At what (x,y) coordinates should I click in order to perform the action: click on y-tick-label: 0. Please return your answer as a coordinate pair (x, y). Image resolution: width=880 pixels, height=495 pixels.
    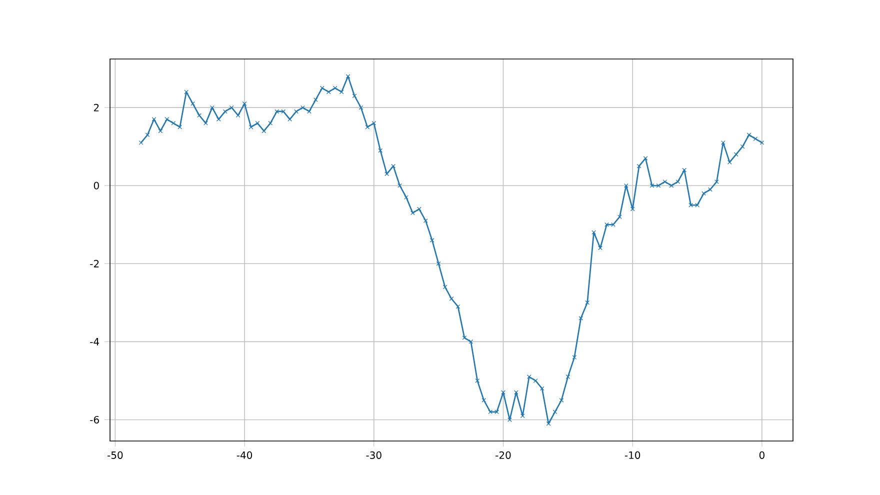
    Looking at the image, I should click on (96, 186).